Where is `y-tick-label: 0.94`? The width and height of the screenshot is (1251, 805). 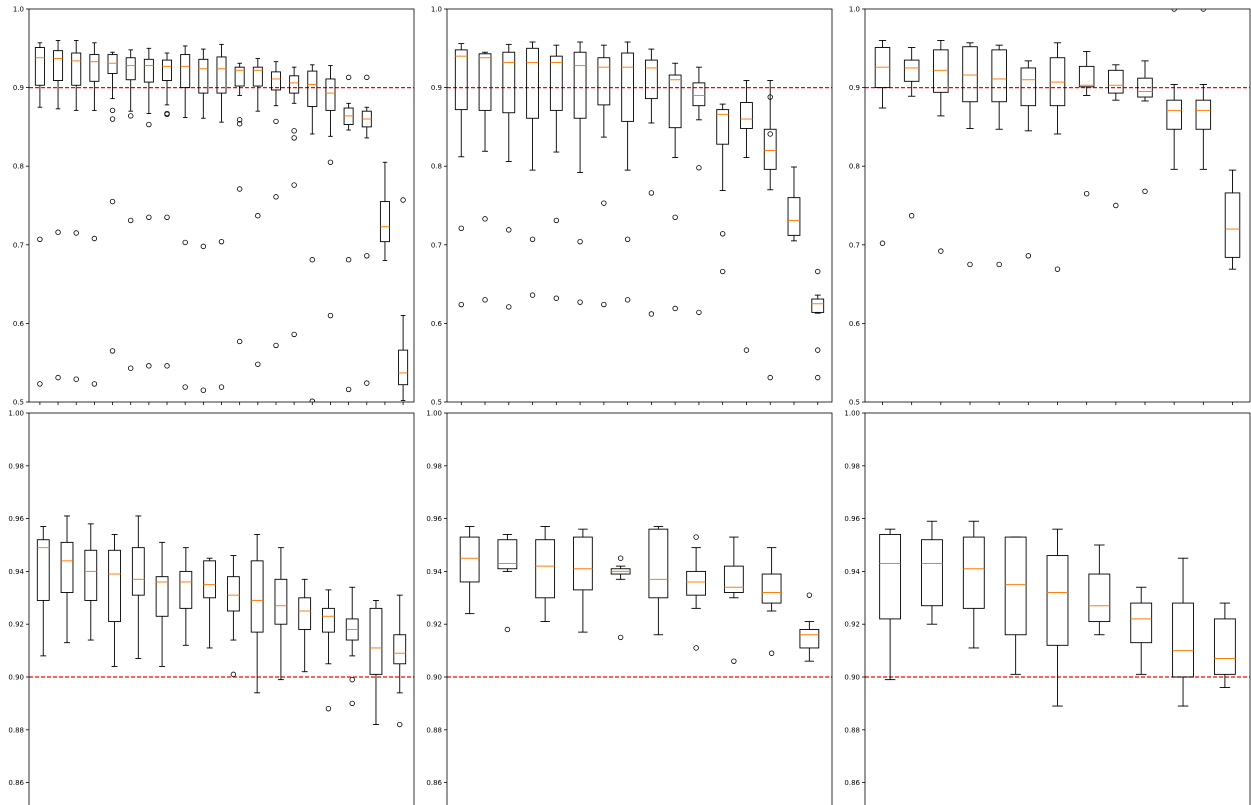
y-tick-label: 0.94 is located at coordinates (16, 572).